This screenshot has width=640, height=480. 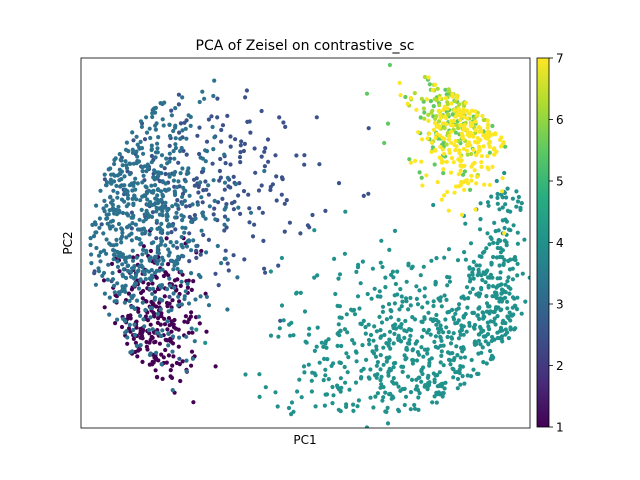 What do you see at coordinates (560, 428) in the screenshot?
I see `colorbar-tick-label: 1` at bounding box center [560, 428].